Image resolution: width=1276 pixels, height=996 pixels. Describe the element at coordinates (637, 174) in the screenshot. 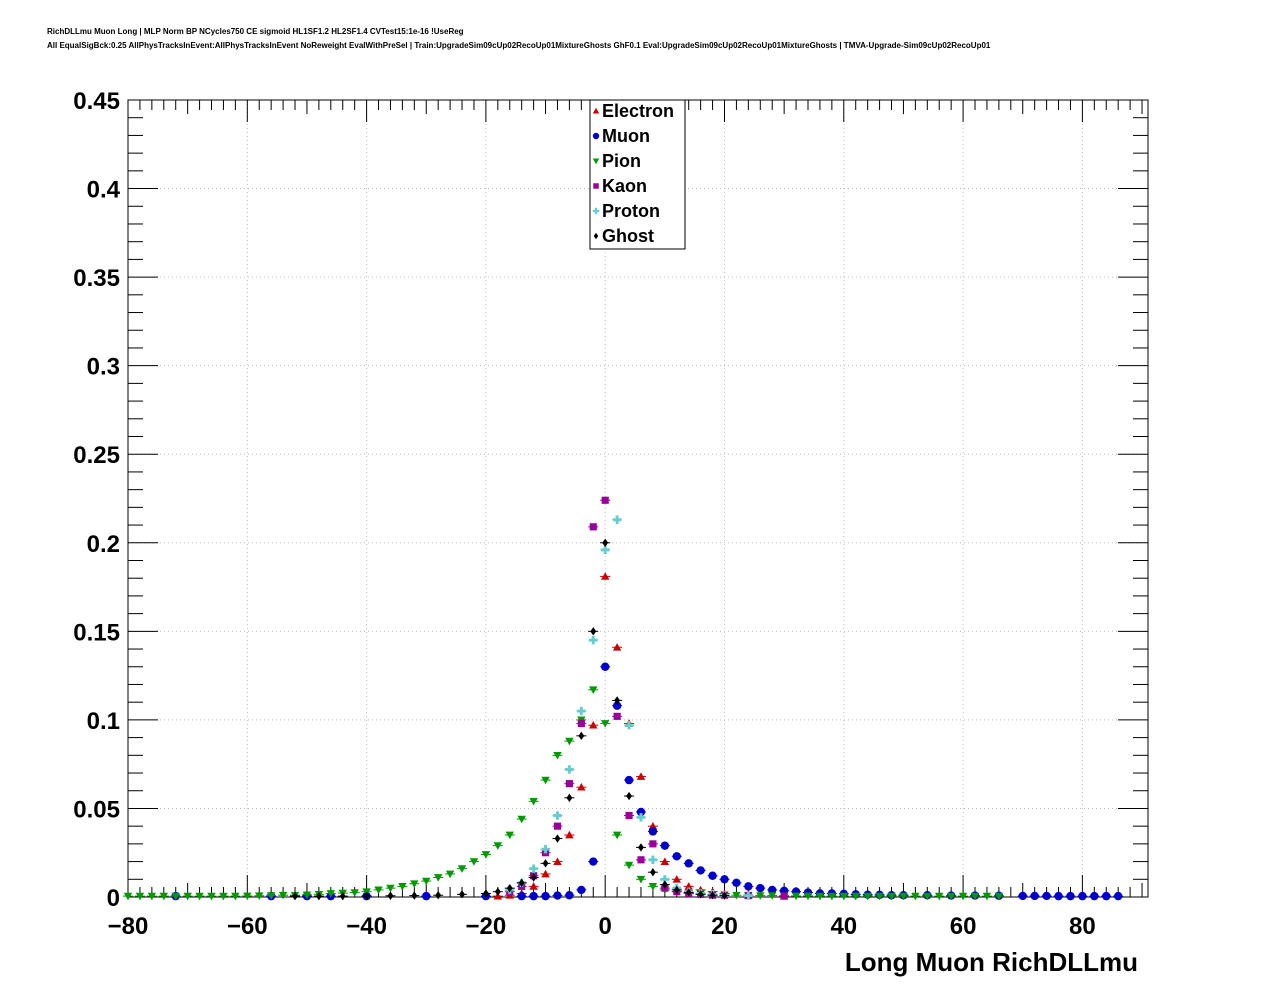

I see `legend: Electron Muon Pion Kaon Proton Ghost` at that location.